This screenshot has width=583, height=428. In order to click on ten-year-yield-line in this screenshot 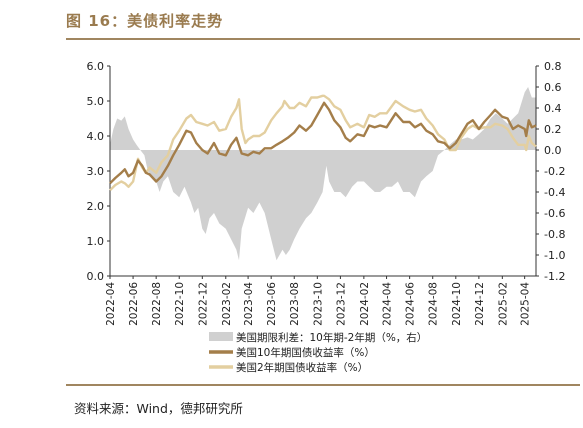, I will do `click(323, 143)`.